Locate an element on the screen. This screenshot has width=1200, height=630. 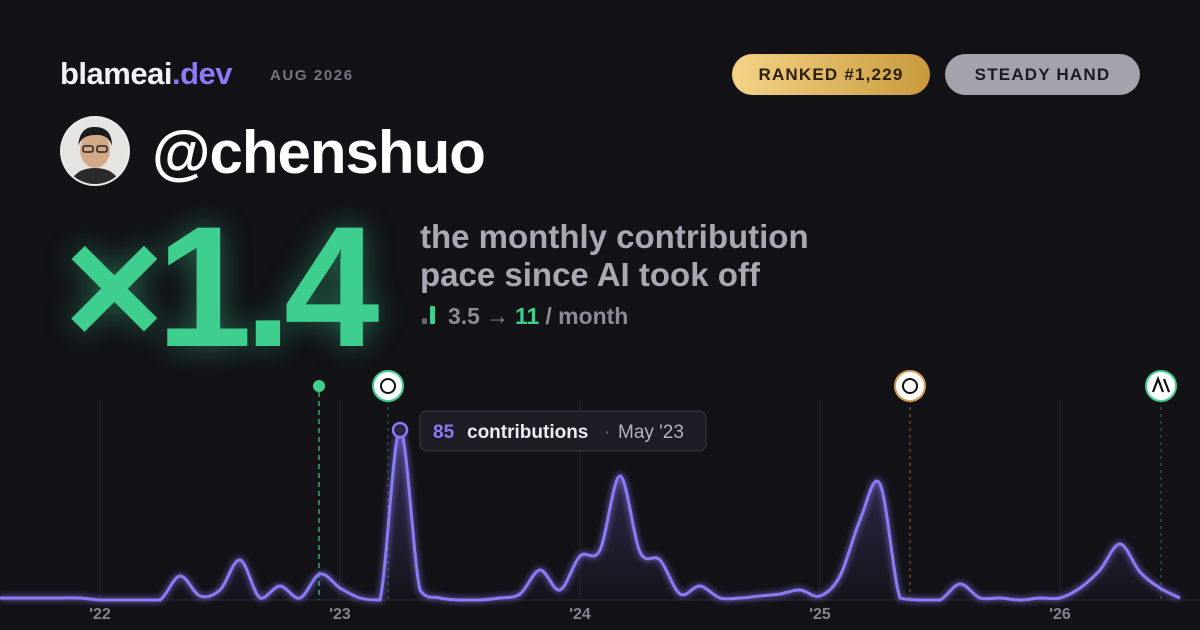
x-tick-label: '22 is located at coordinates (100, 614).